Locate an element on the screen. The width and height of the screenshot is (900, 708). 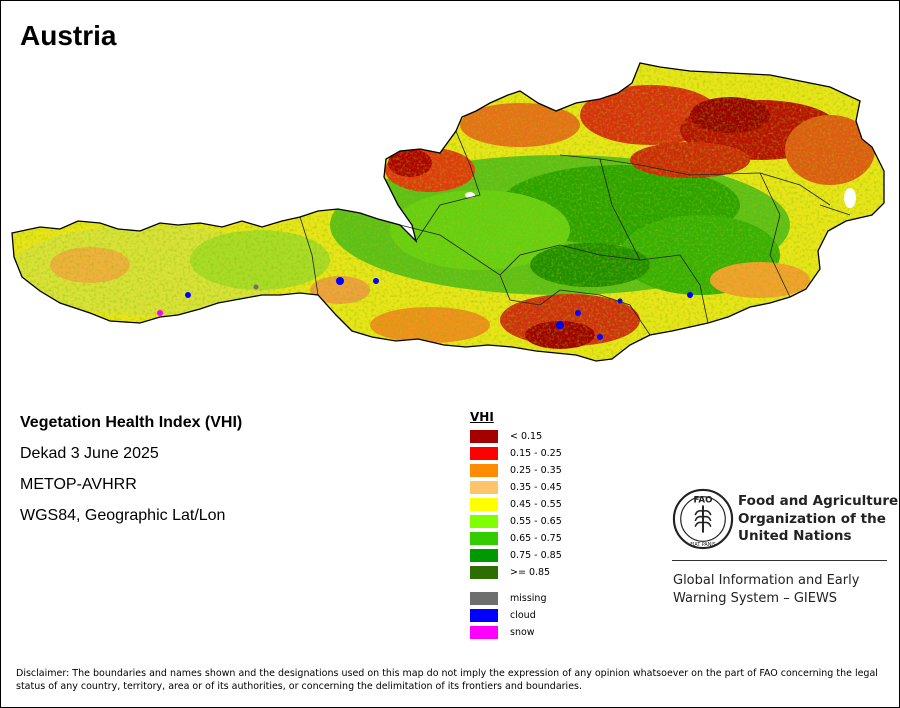
legend-class-item: 0.25 - 0.35 is located at coordinates (516, 470).